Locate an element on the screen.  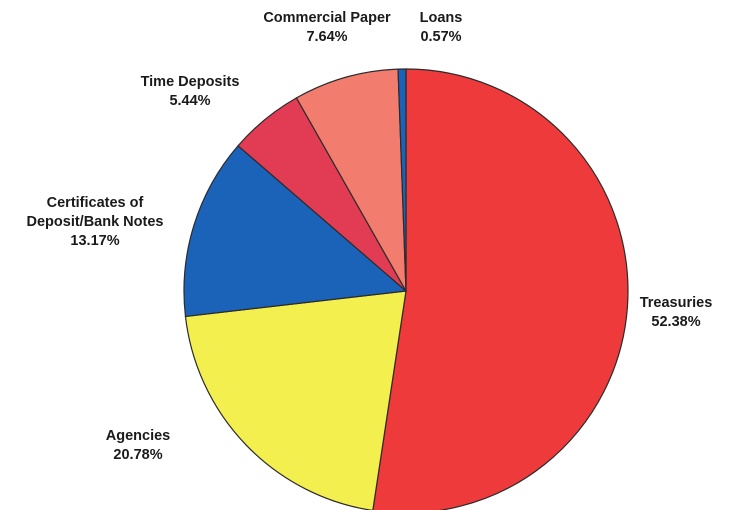
label-value: 7.64% is located at coordinates (326, 37).